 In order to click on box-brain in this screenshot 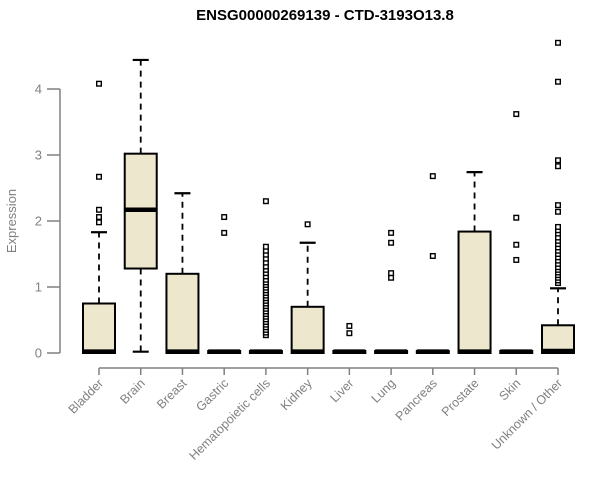, I will do `click(140, 205)`.